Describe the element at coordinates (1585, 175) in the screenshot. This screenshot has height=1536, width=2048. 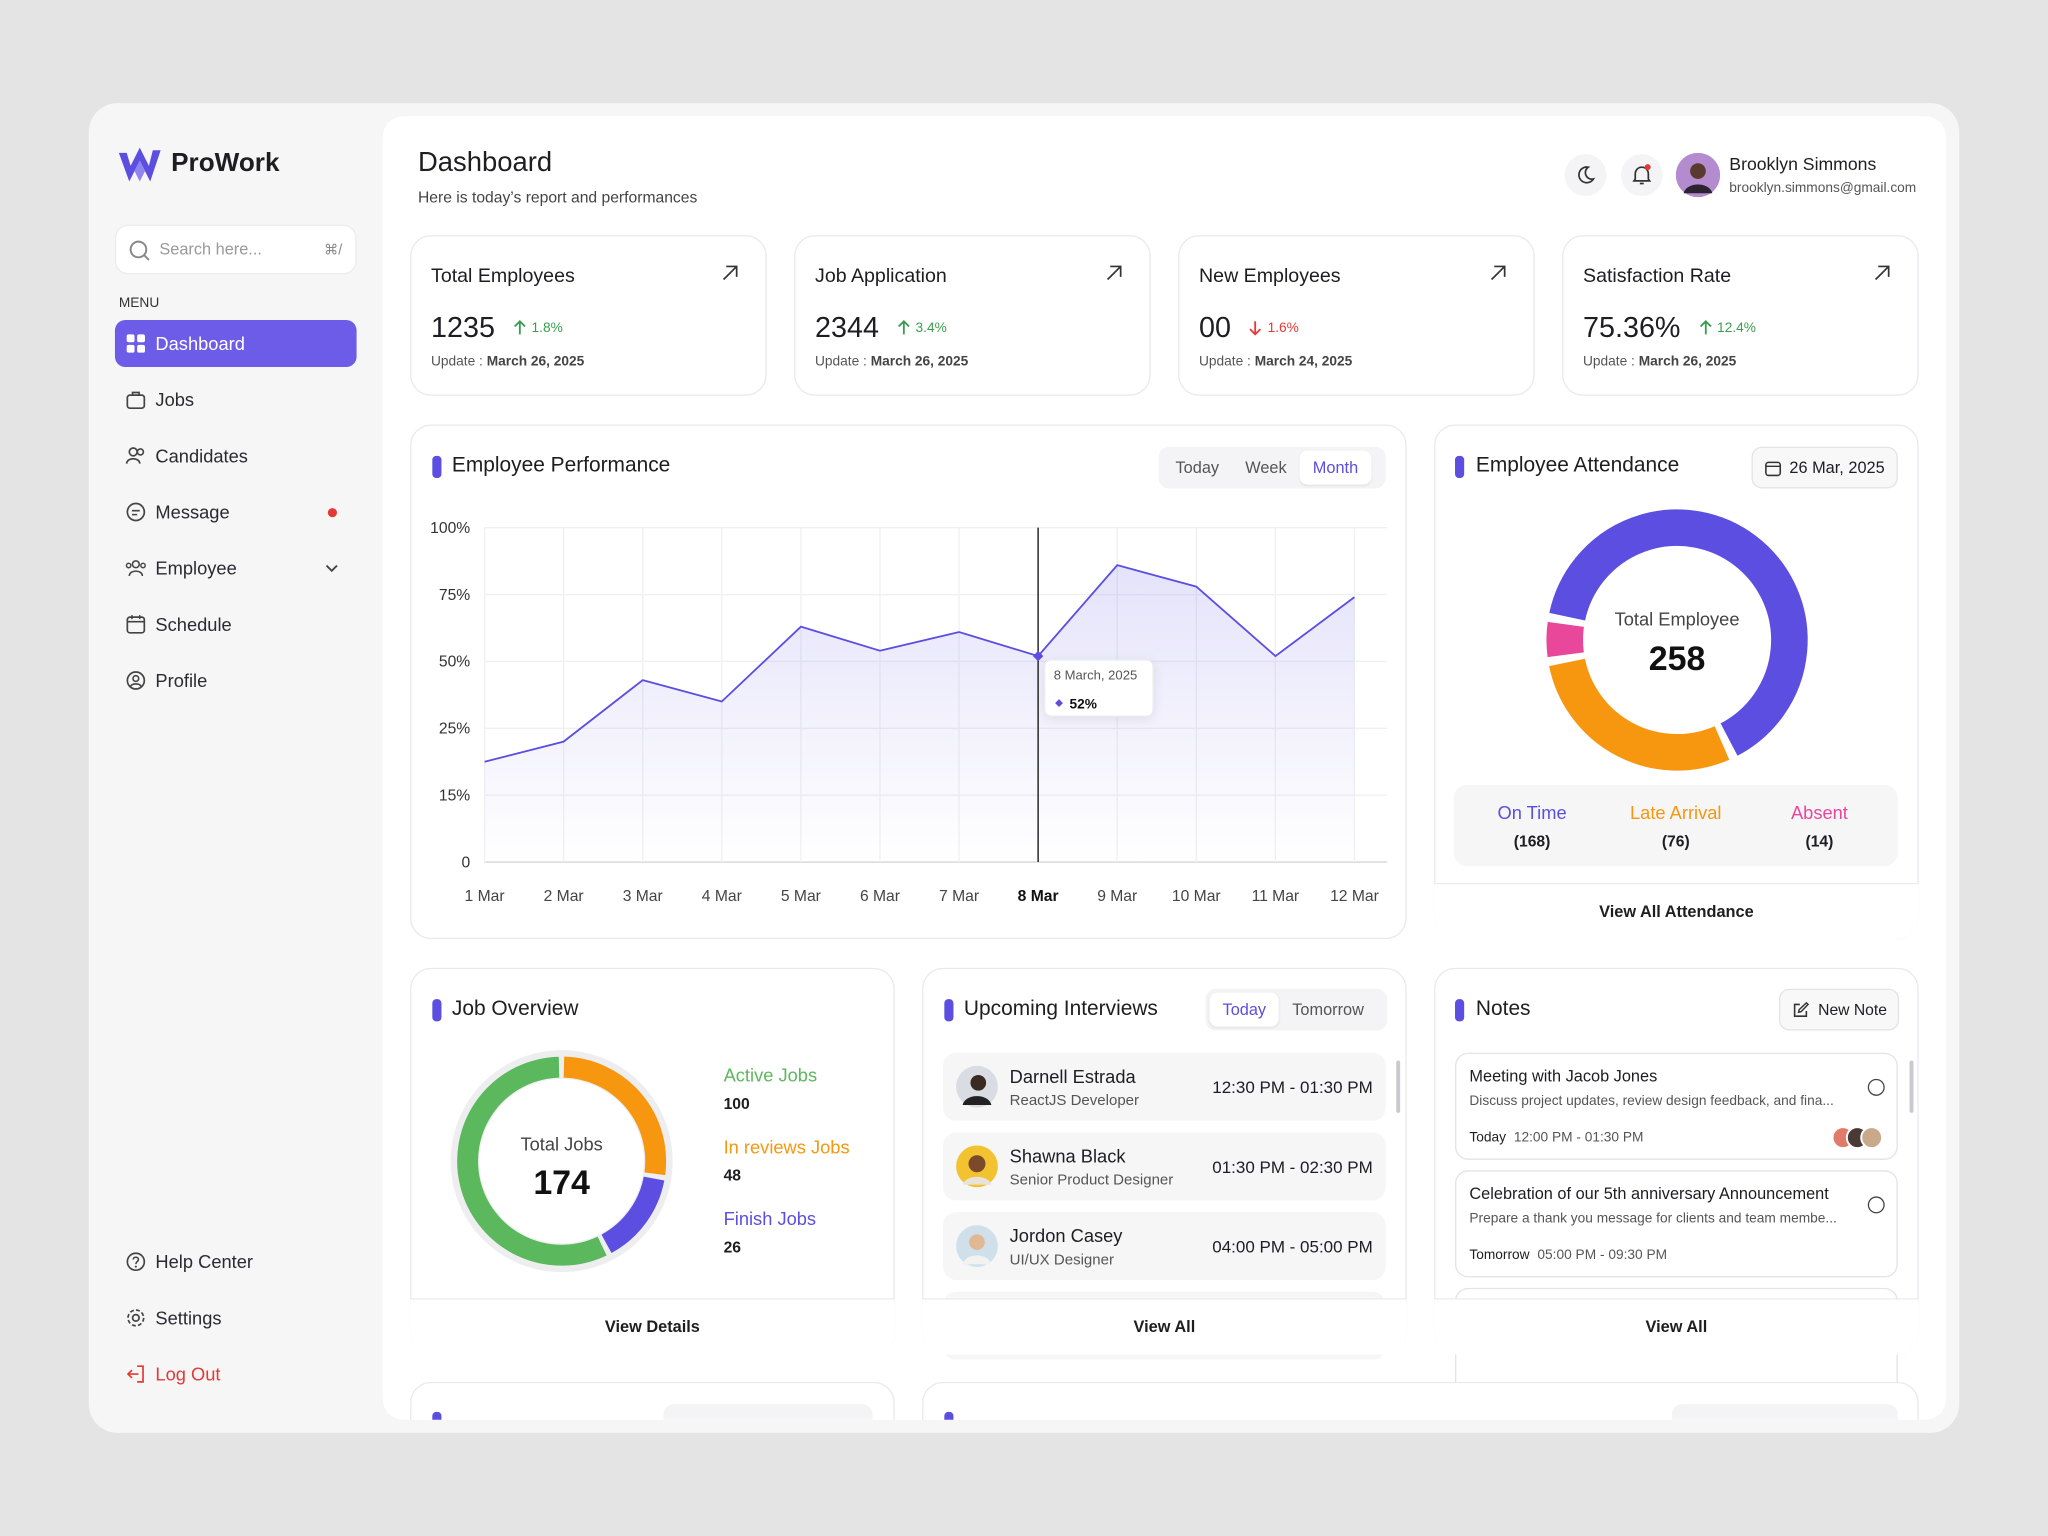
I see `theme-toggle` at that location.